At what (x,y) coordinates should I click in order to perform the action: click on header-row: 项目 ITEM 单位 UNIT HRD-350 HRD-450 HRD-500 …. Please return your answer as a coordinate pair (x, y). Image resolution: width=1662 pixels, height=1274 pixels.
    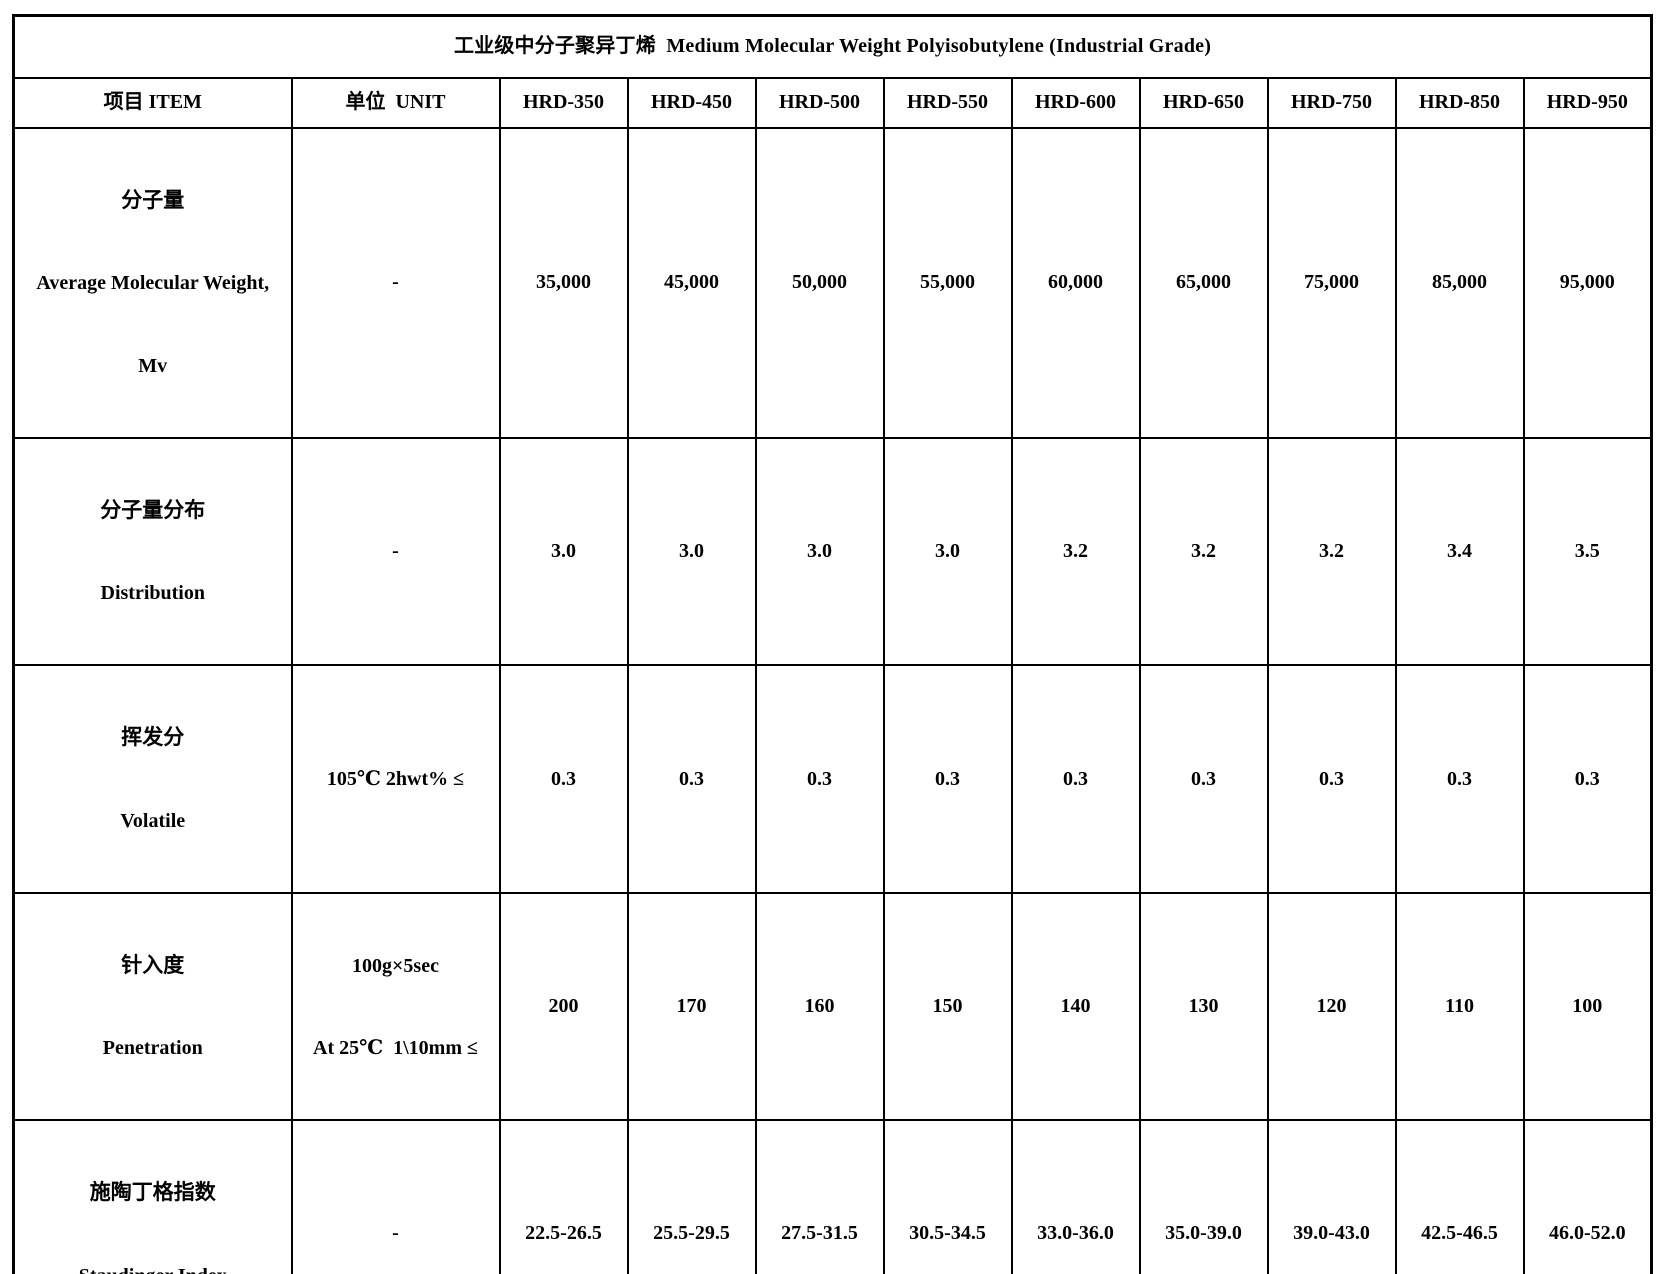
    Looking at the image, I should click on (832, 102).